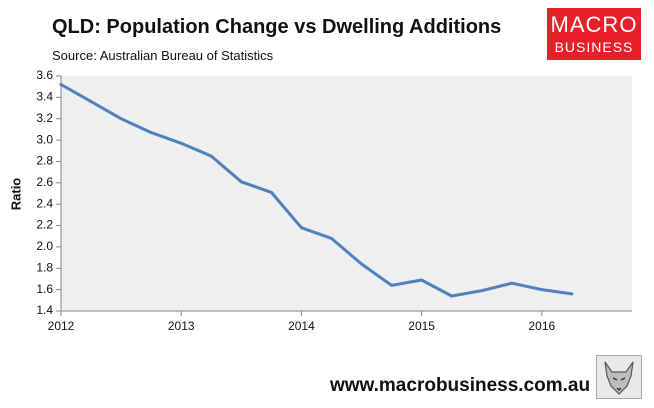  Describe the element at coordinates (44, 182) in the screenshot. I see `y-tick-label: 2.6` at that location.